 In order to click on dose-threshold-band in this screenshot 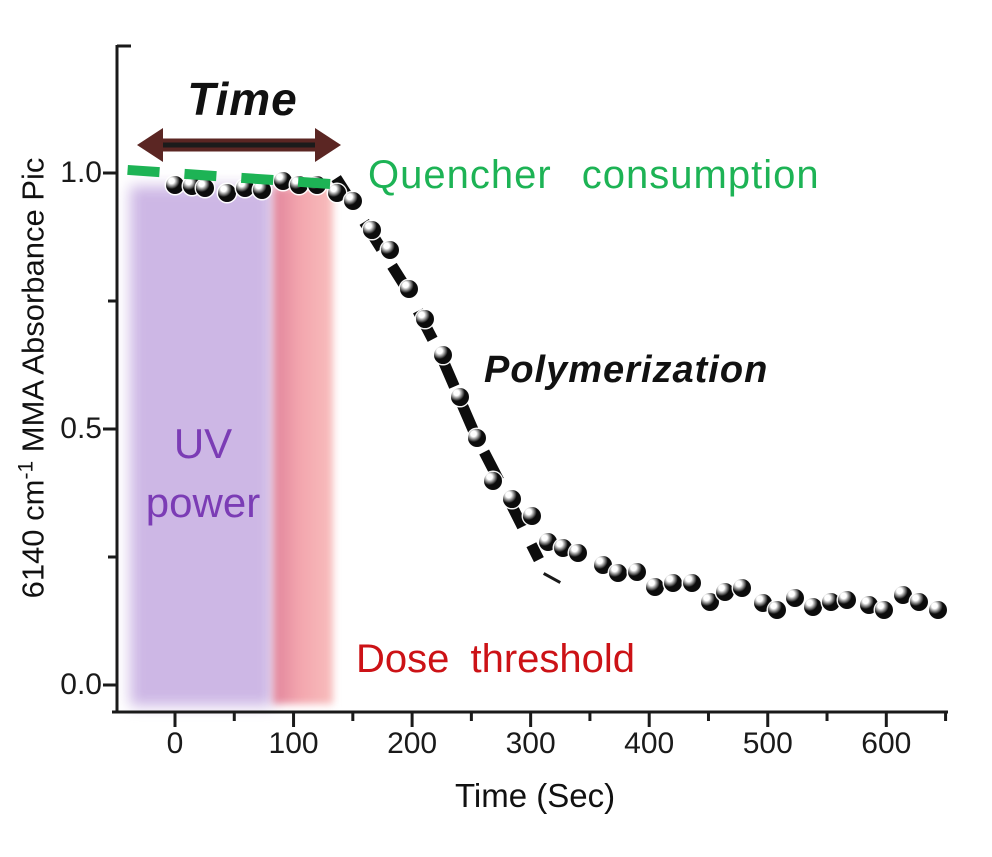, I will do `click(303, 445)`.